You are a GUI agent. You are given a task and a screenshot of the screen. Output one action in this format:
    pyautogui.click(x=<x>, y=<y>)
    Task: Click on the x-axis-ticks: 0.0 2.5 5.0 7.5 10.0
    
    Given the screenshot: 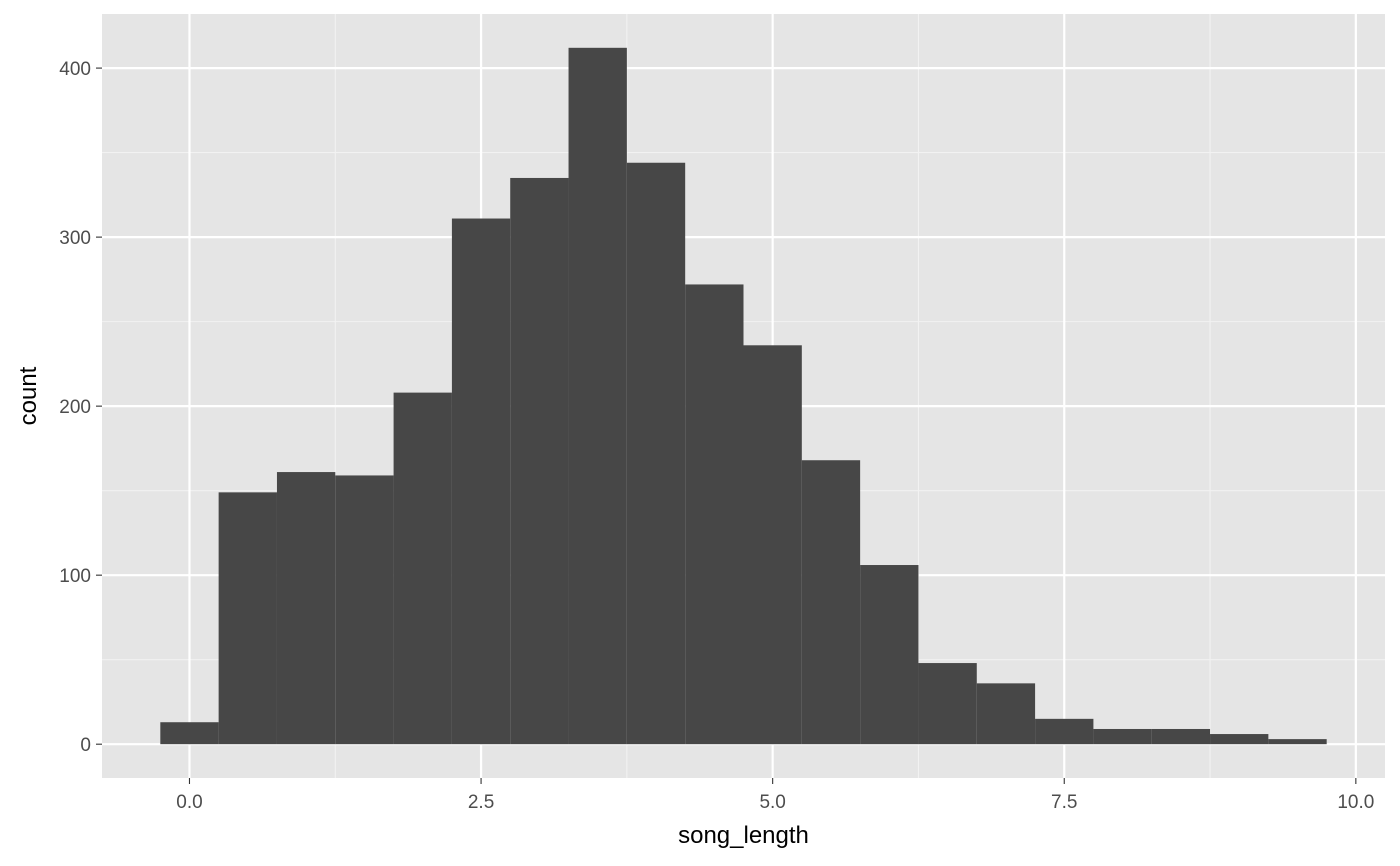 What is the action you would take?
    pyautogui.click(x=775, y=795)
    